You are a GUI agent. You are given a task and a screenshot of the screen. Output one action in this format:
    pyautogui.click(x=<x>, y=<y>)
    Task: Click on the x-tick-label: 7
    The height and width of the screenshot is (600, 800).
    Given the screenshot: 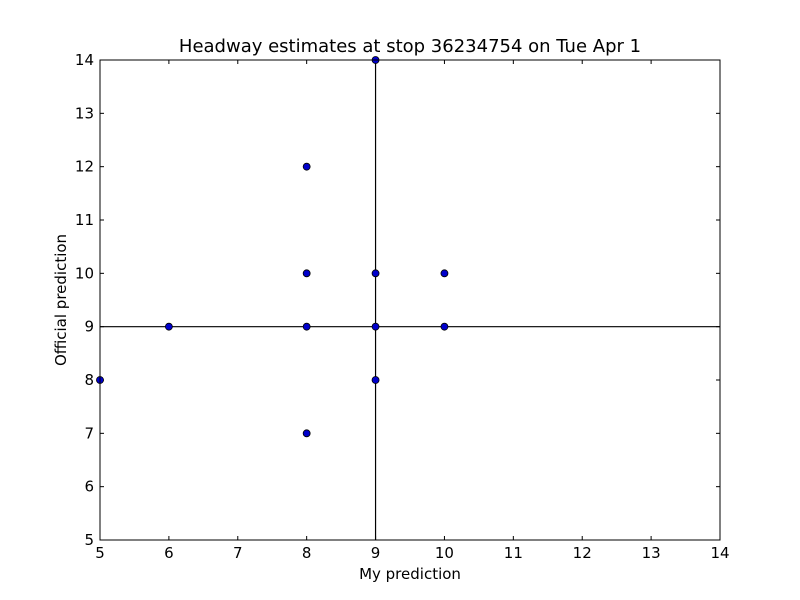 What is the action you would take?
    pyautogui.click(x=238, y=553)
    